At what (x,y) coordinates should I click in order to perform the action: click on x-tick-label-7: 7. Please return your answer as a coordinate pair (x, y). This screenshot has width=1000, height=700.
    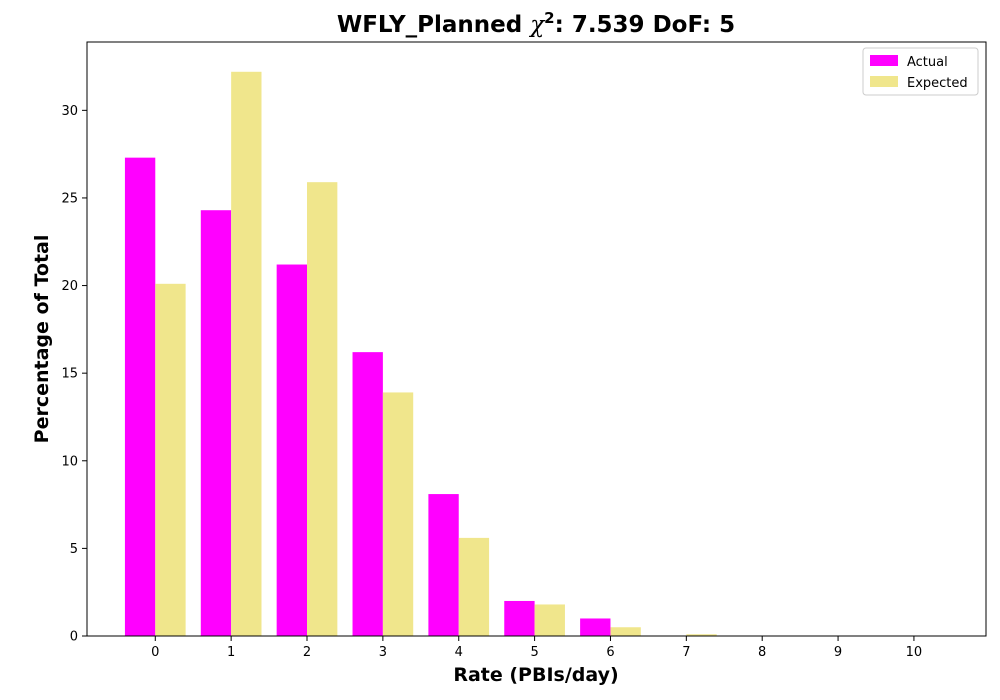
    Looking at the image, I should click on (686, 652).